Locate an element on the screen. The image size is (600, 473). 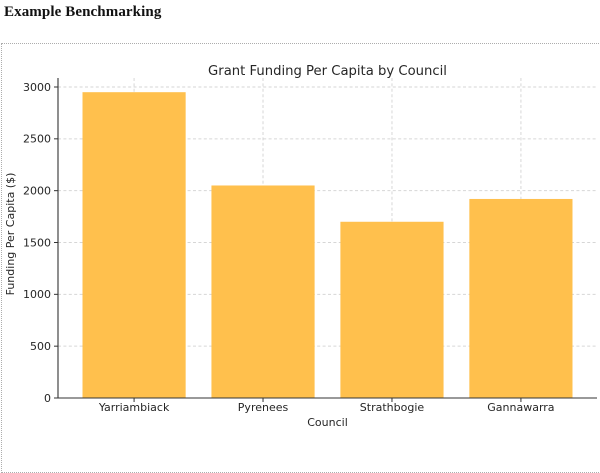
y-tick-label: 2500 is located at coordinates (37, 139).